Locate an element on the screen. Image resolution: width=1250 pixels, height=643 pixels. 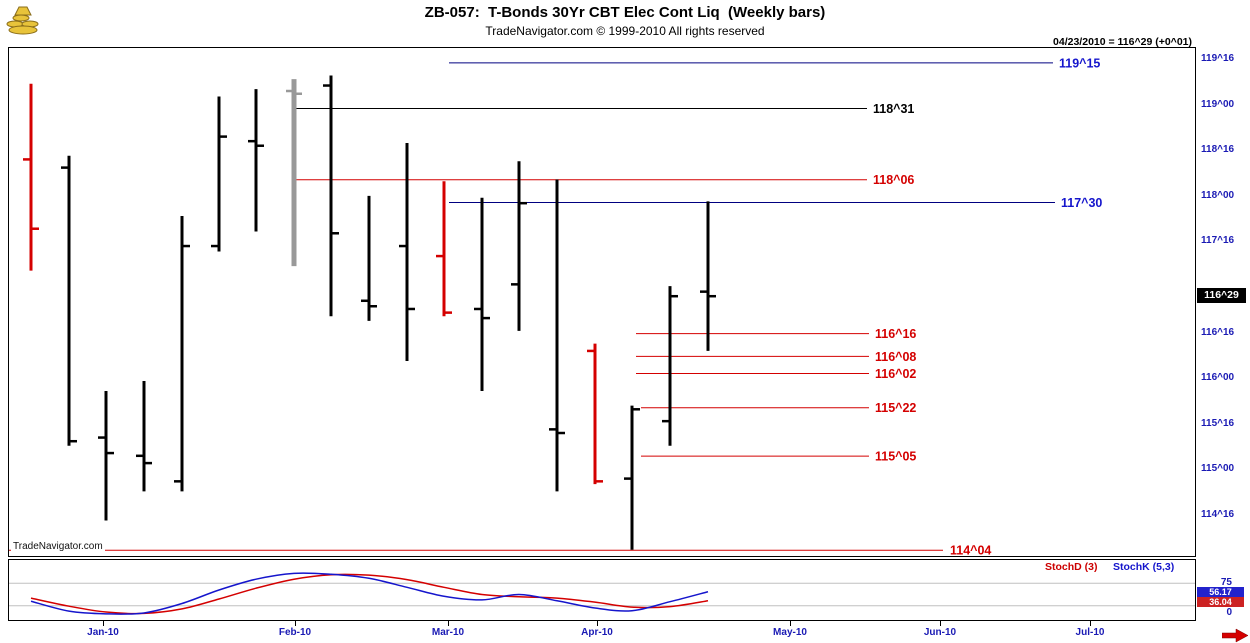
stoch-scale-75: 75 is located at coordinates (1226, 582).